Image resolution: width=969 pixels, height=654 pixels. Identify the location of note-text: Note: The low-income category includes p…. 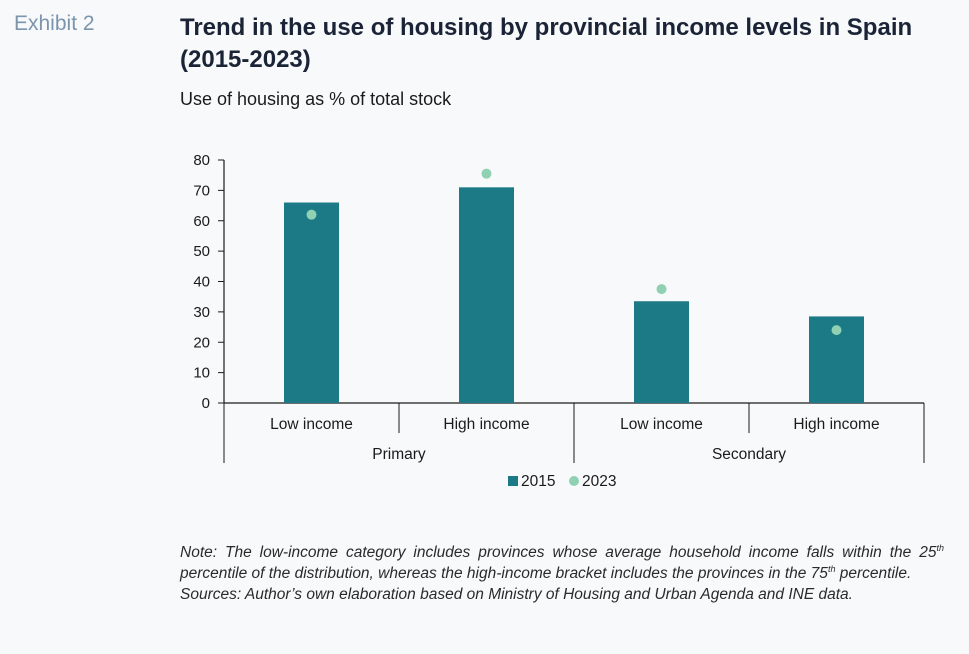
(562, 563).